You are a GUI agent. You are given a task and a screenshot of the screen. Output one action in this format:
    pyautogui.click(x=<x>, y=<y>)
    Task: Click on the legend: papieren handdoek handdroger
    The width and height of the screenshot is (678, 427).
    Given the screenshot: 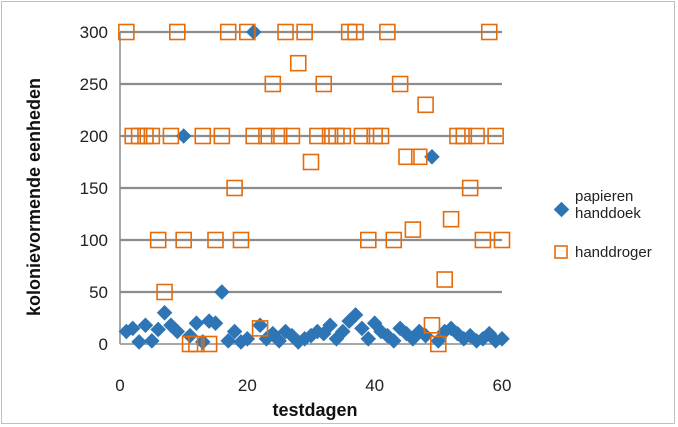 What is the action you would take?
    pyautogui.click(x=602, y=224)
    